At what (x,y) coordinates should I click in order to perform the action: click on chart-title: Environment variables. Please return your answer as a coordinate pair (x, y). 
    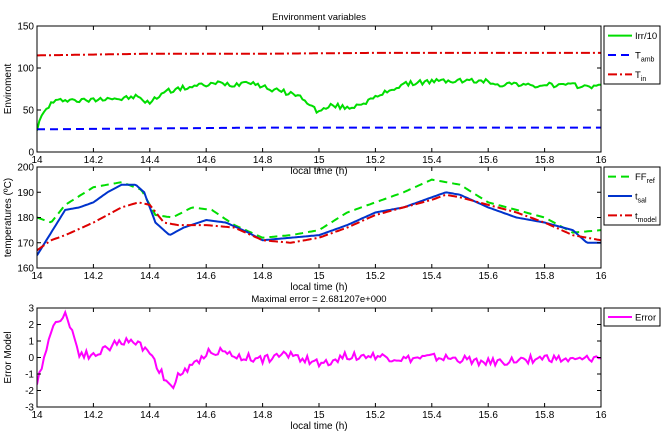
    Looking at the image, I should click on (319, 17).